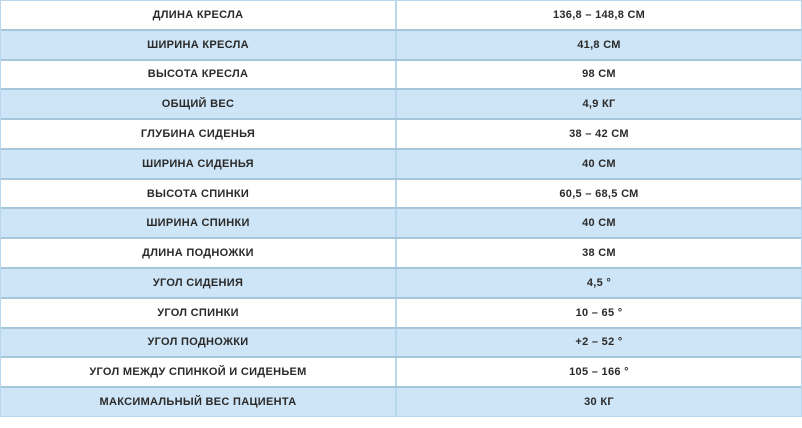 Image resolution: width=802 pixels, height=428 pixels. Describe the element at coordinates (199, 104) in the screenshot. I see `spec-label: ОБЩИЙ ВЕС` at that location.